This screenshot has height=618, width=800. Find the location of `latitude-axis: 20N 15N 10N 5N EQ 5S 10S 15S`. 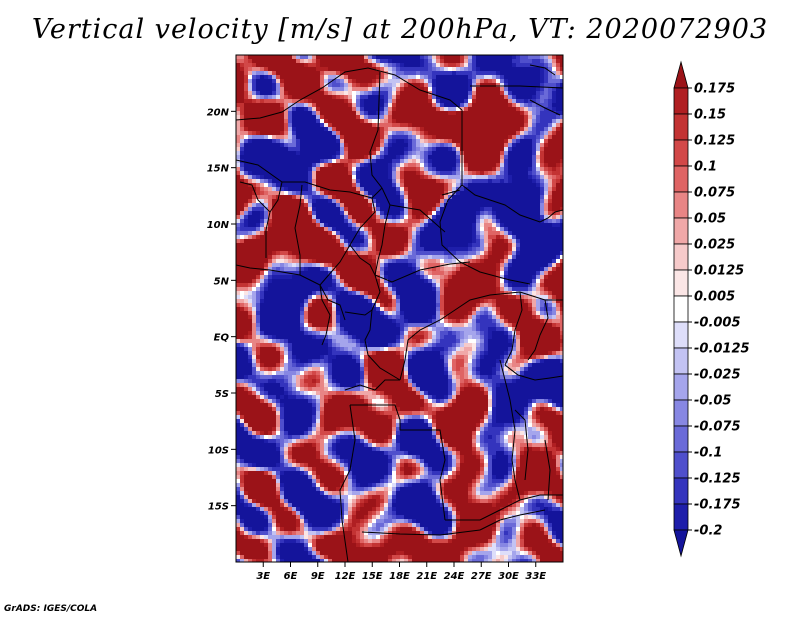

latitude-axis: 20N 15N 10N 5N EQ 5S 10S 15S is located at coordinates (221, 310).